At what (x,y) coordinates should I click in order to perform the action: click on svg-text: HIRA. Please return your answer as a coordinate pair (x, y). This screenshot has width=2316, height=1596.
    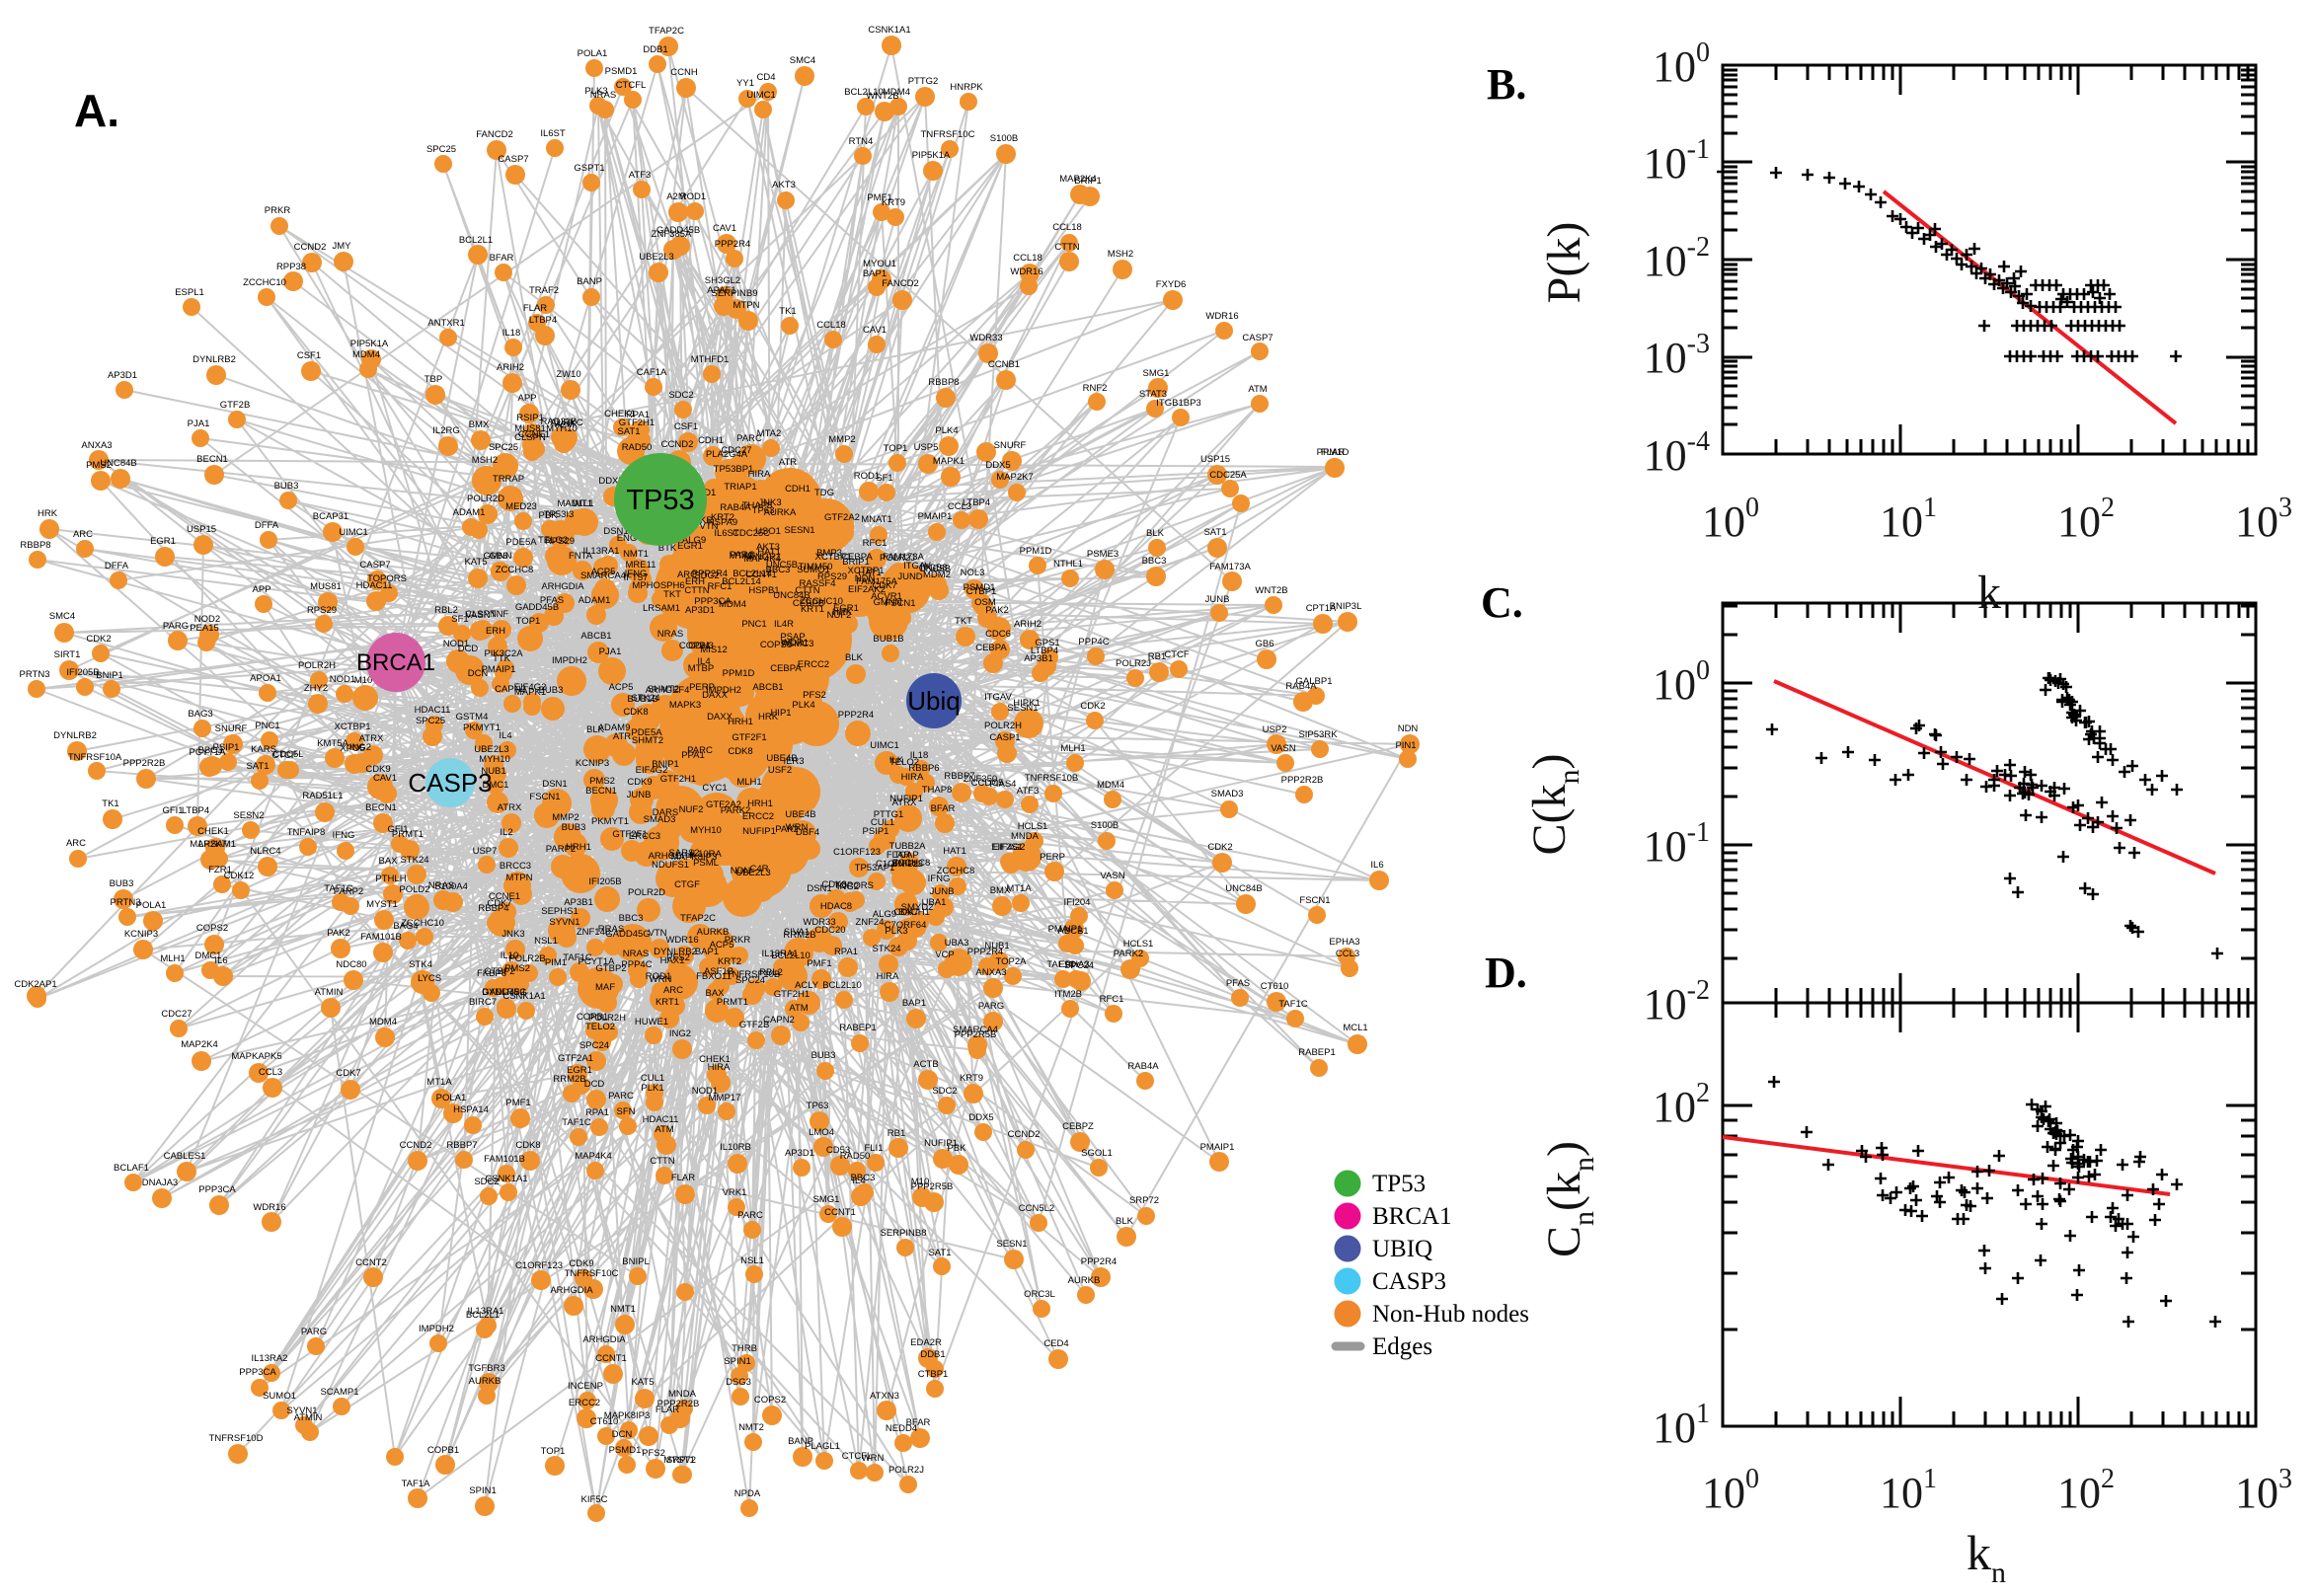
    Looking at the image, I should click on (913, 777).